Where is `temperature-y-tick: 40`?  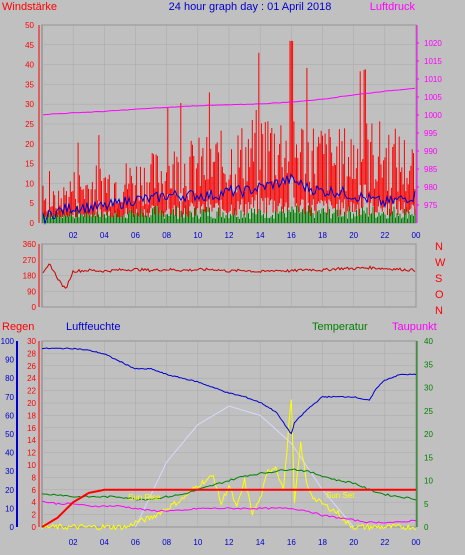 temperature-y-tick: 40 is located at coordinates (428, 341).